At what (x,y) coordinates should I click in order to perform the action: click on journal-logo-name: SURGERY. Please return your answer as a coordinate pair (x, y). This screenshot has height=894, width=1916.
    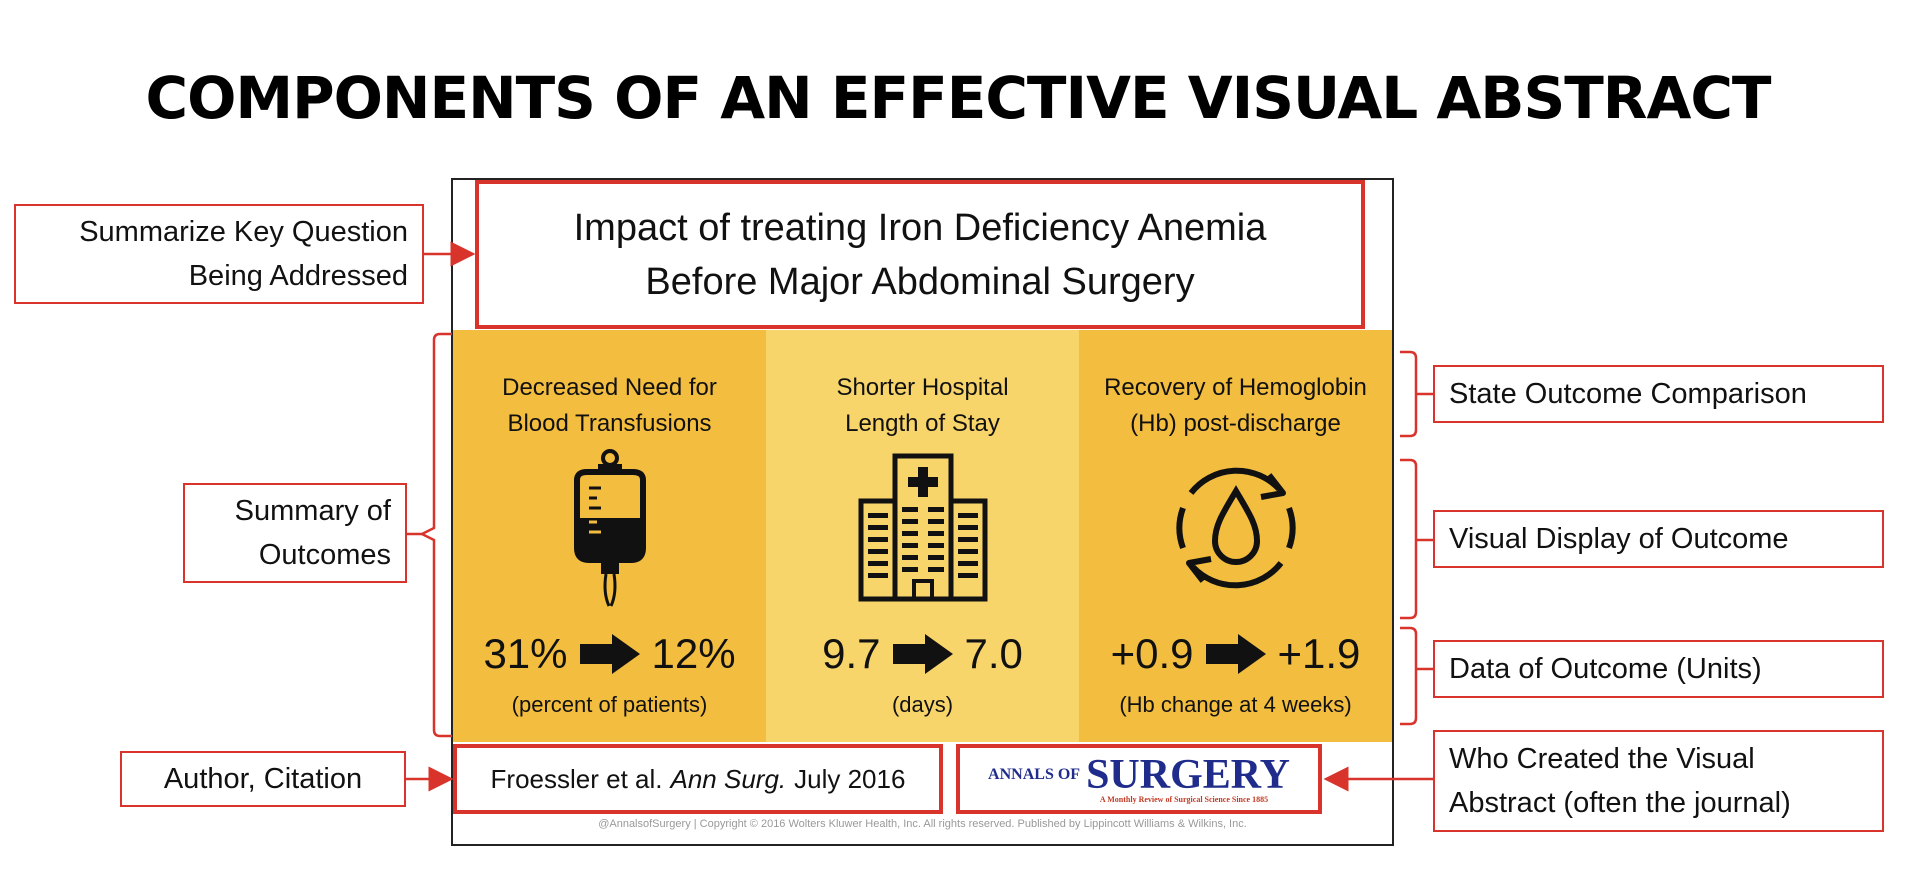
    Looking at the image, I should click on (1188, 774).